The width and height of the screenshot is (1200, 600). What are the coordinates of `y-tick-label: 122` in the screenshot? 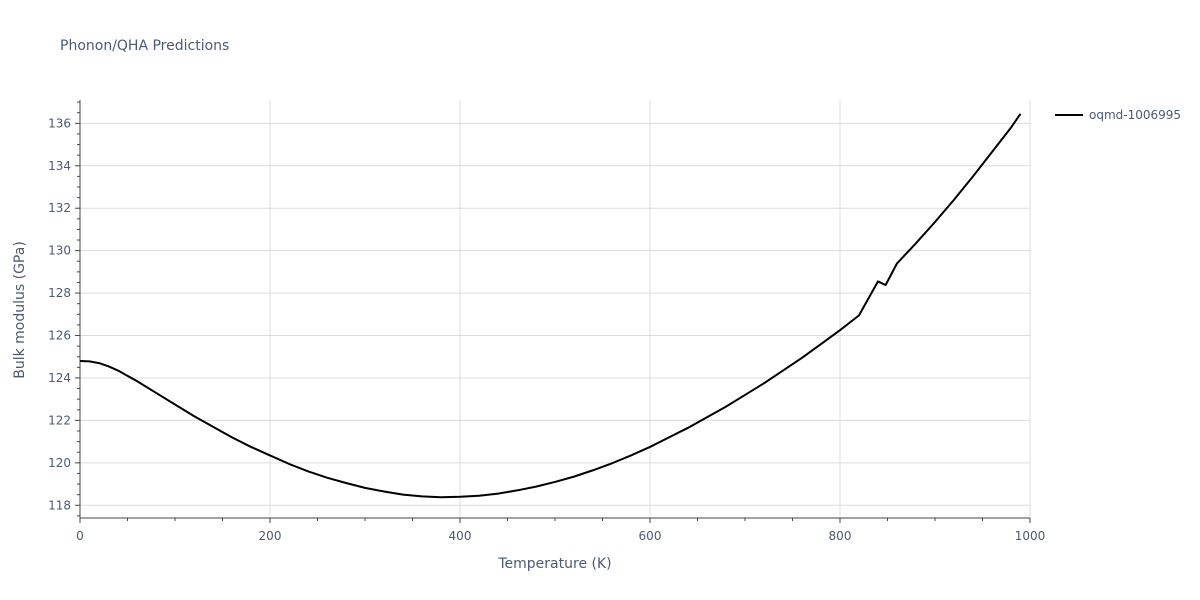 It's located at (59, 420).